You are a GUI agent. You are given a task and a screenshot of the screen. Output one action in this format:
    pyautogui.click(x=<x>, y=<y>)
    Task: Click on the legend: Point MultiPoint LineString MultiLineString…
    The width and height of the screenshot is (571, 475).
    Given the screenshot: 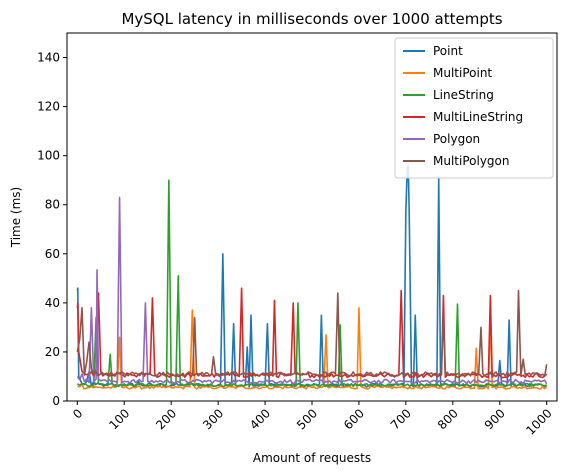 What is the action you would take?
    pyautogui.click(x=474, y=108)
    